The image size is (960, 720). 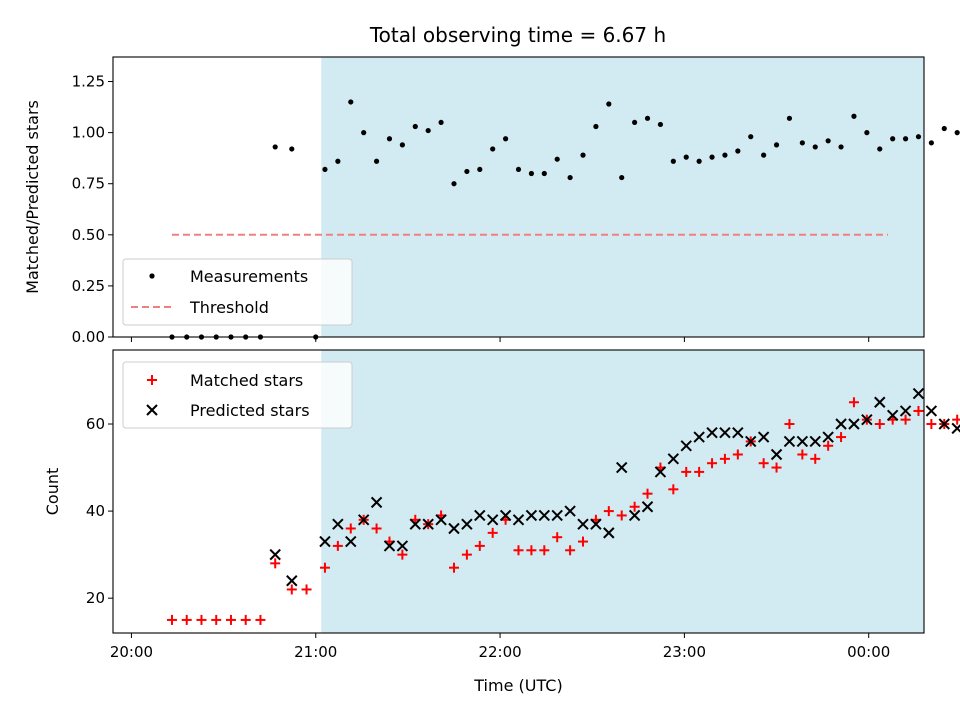 I want to click on top-panel-y-ticks: 0.00 0.25 0.50 0.75 1.00 1.25, so click(x=92, y=209).